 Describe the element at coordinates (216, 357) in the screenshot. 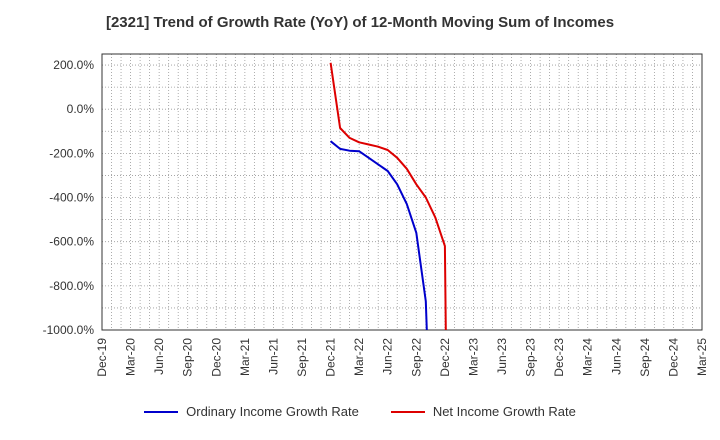

I see `x-tick-label: Dec-20` at that location.